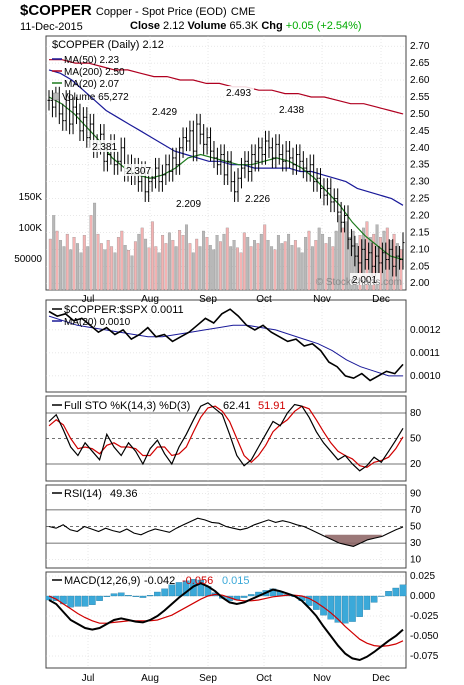 This screenshot has width=464, height=685. What do you see at coordinates (91, 84) in the screenshot?
I see `ma20-legend-label: MA(20) 2.07` at bounding box center [91, 84].